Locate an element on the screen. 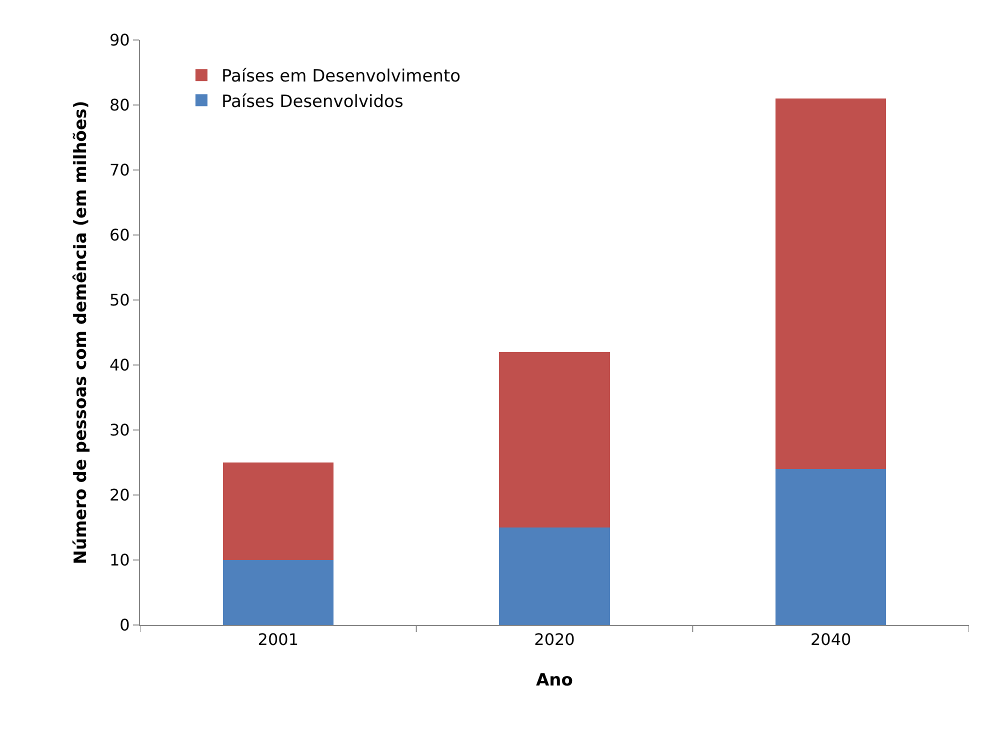 The width and height of the screenshot is (984, 735). y-tick-label: 0 is located at coordinates (125, 625).